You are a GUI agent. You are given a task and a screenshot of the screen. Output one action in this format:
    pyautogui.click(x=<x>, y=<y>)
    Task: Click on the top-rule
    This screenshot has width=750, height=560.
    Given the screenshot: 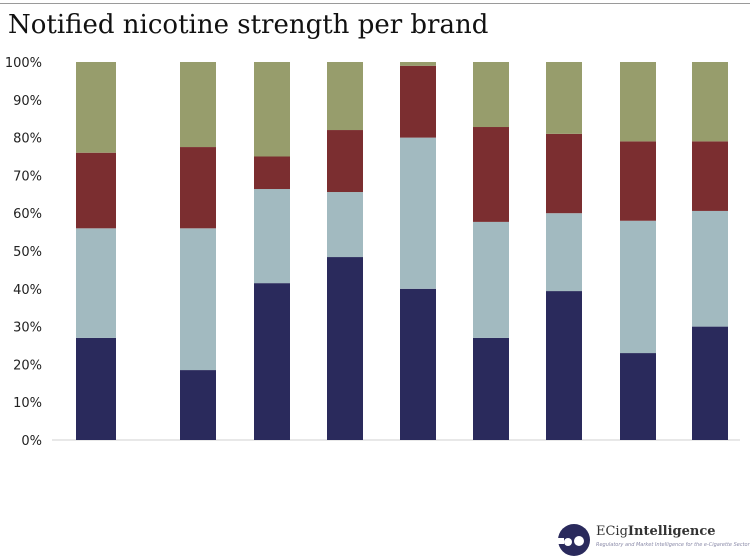 What is the action you would take?
    pyautogui.click(x=375, y=3)
    